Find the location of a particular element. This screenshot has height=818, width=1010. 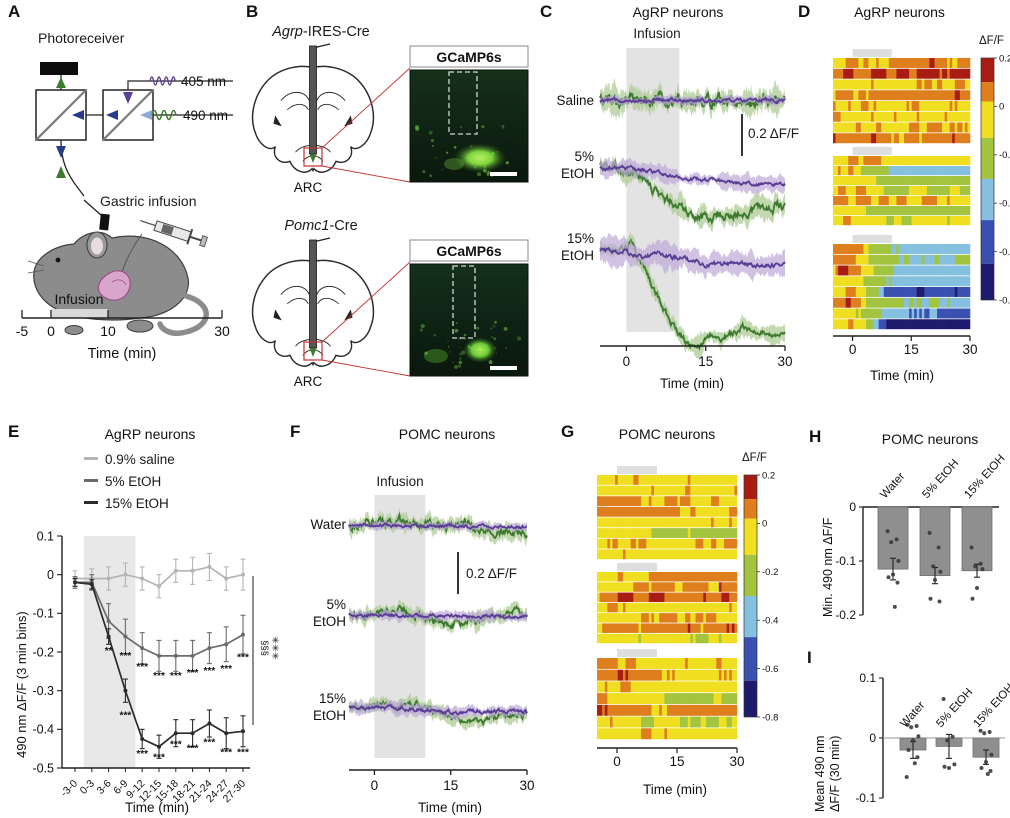

timeline-tick: -5 is located at coordinates (22, 331).